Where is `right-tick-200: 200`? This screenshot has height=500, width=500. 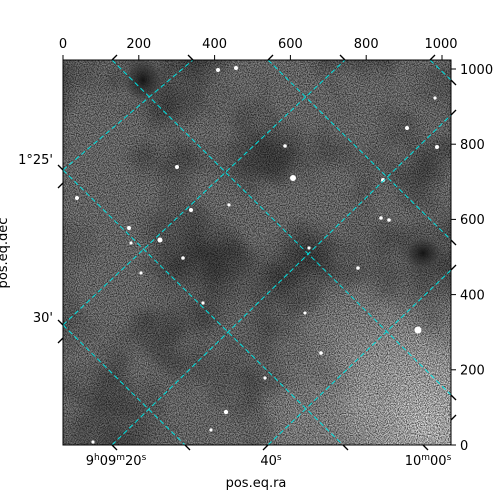 right-tick-200: 200 is located at coordinates (472, 371).